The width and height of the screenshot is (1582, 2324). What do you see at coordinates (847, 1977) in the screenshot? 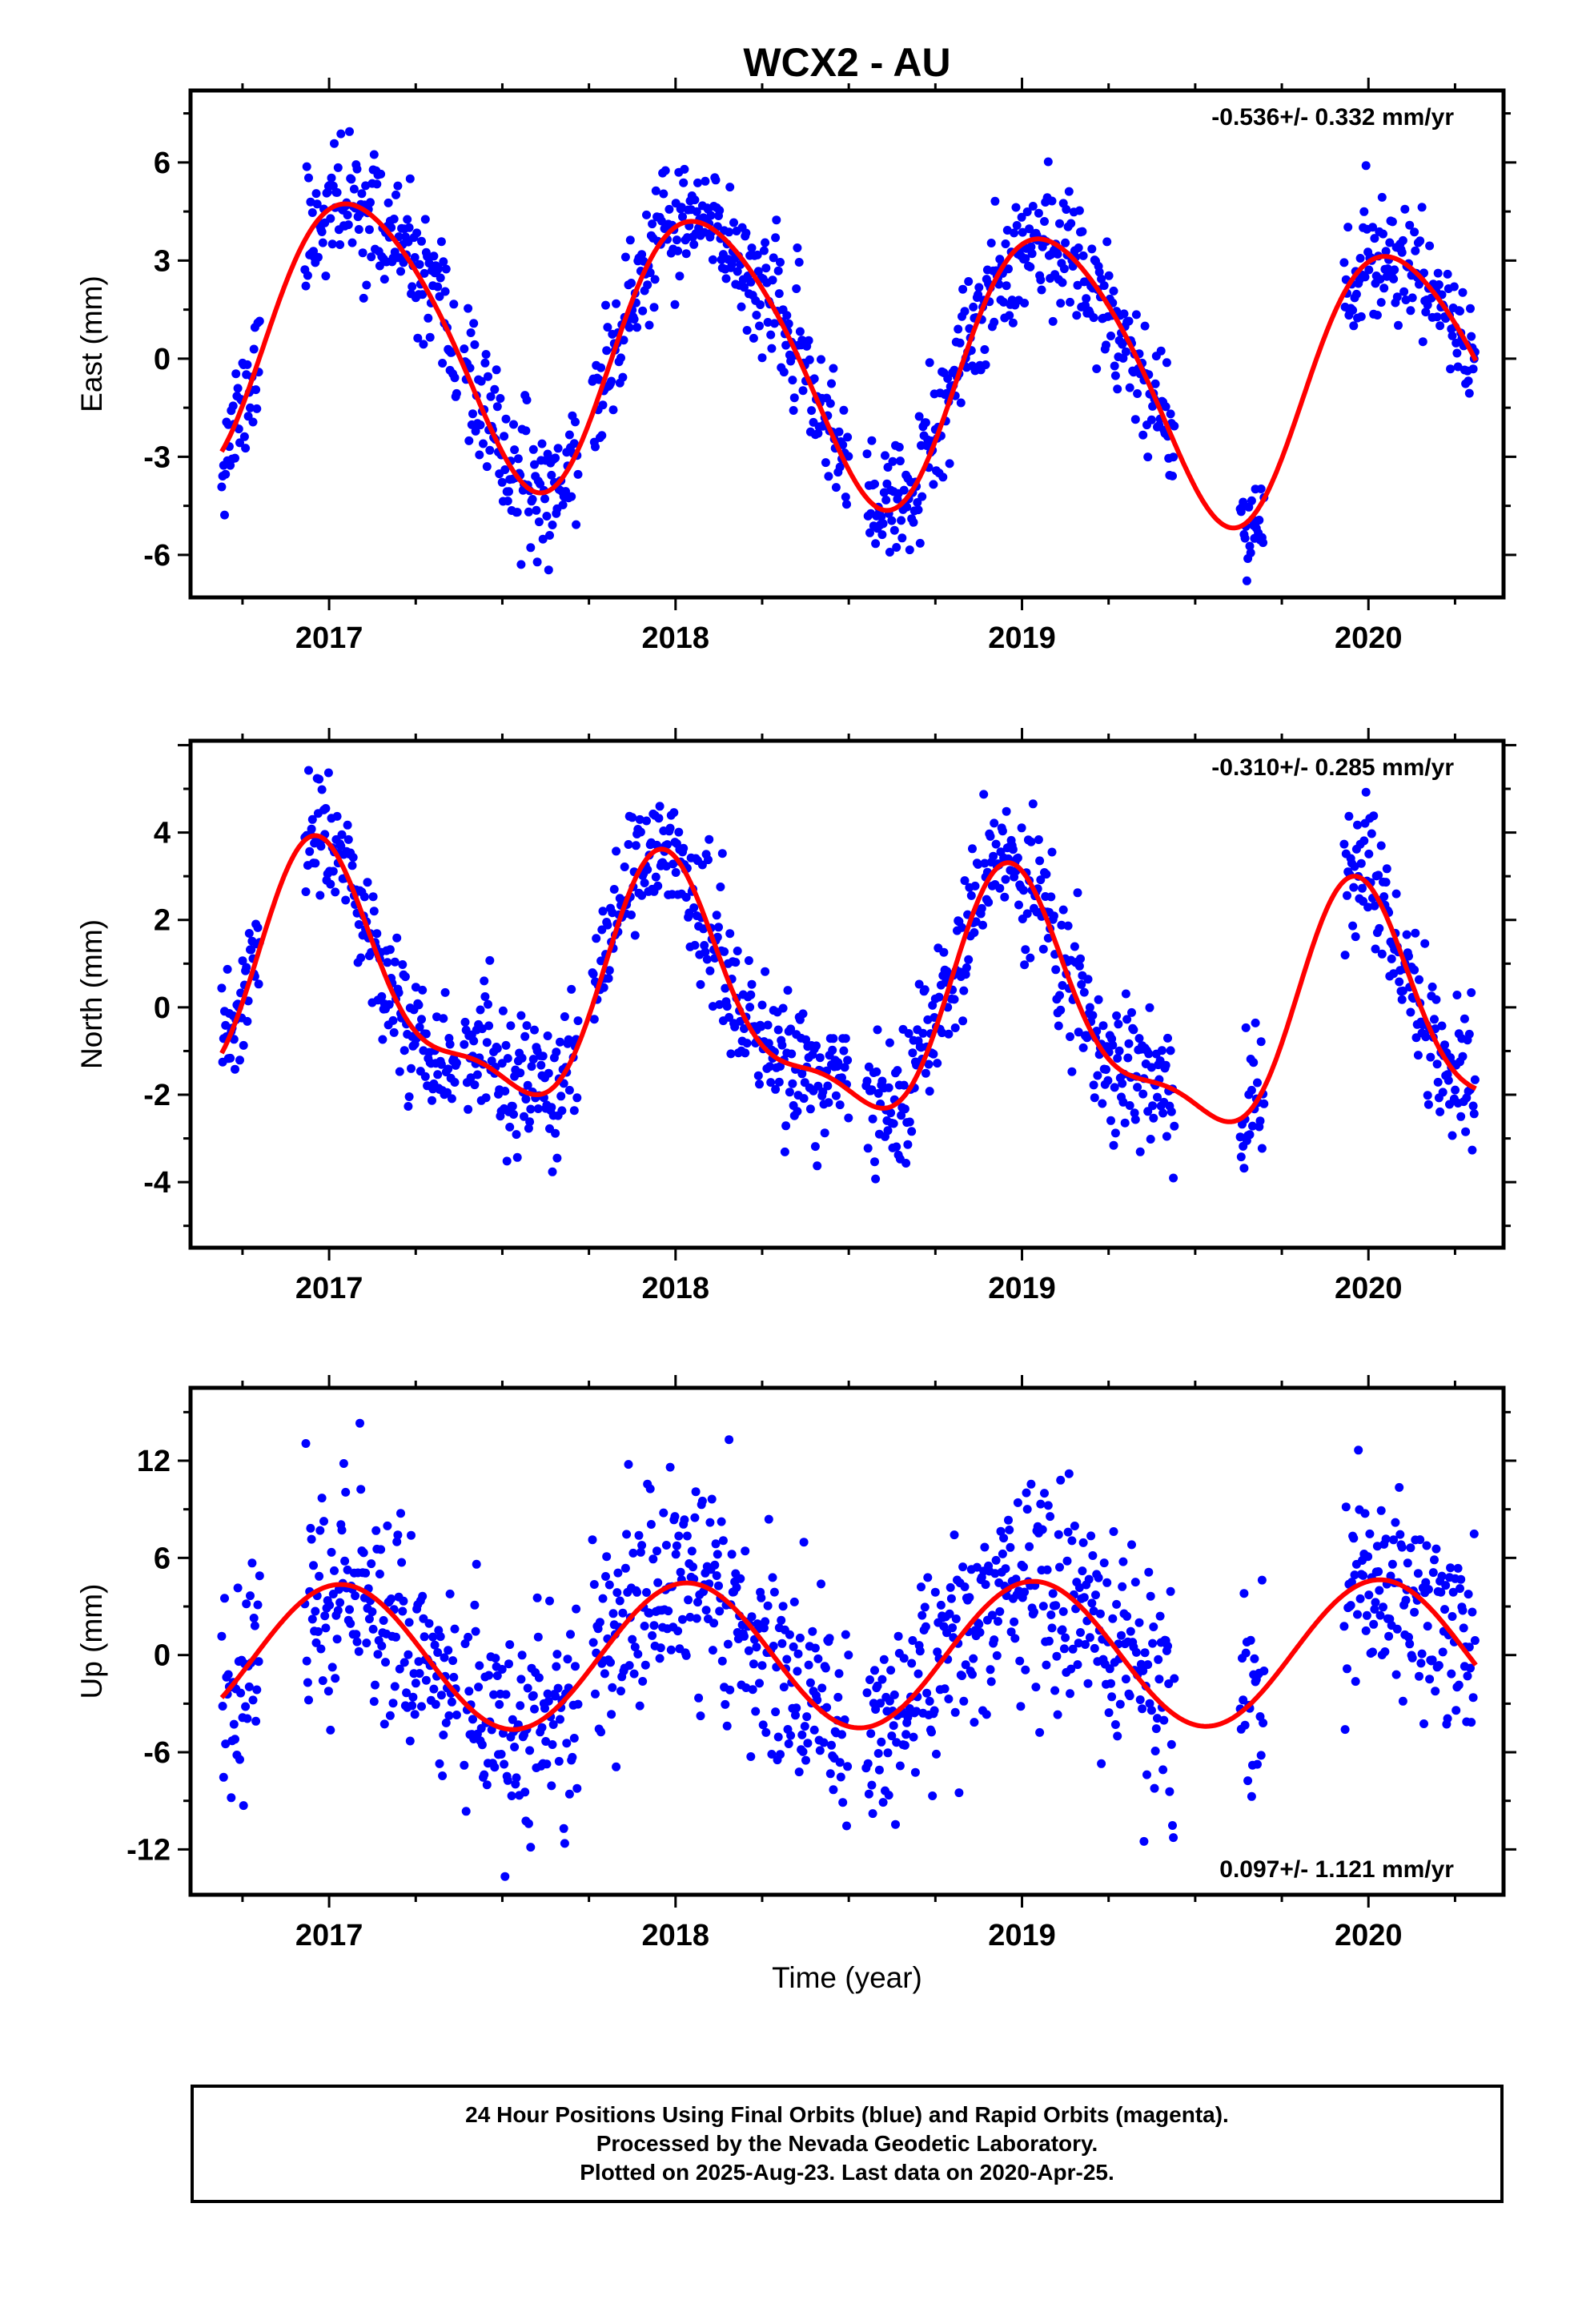
I see `x-axis-label: Time (year)` at bounding box center [847, 1977].